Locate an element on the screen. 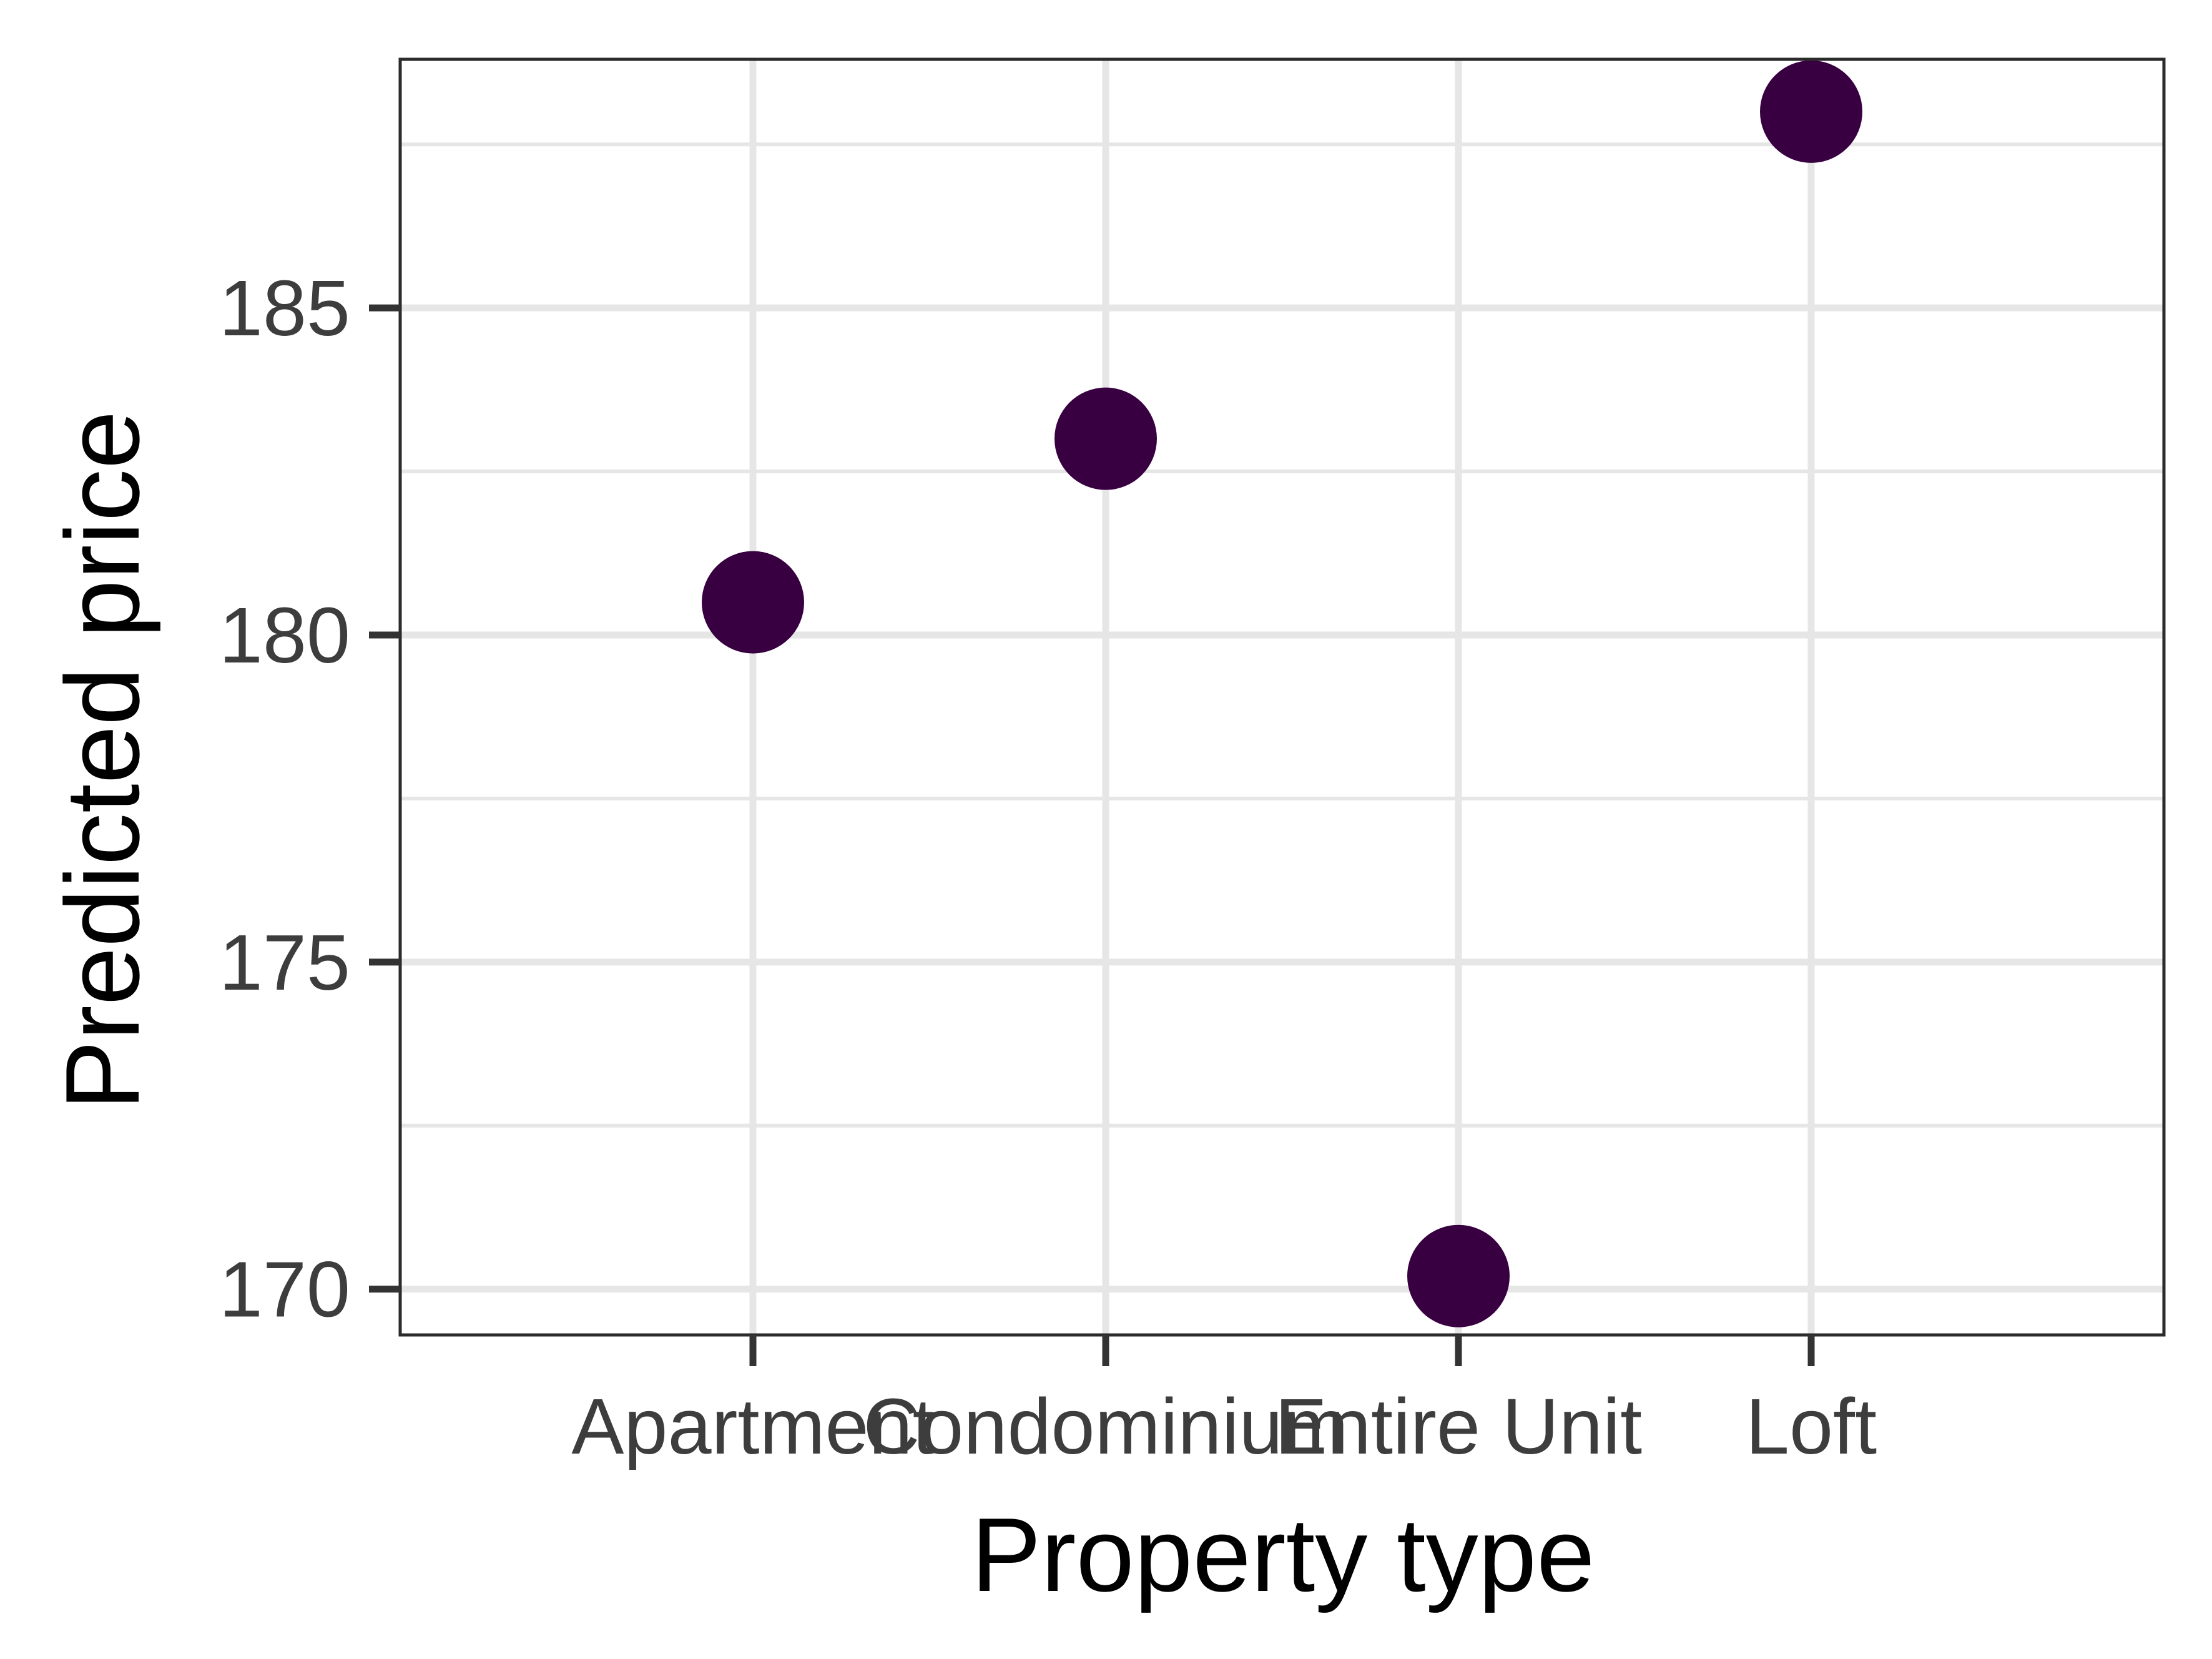 The width and height of the screenshot is (2212, 1659). x-axis-title: Property type is located at coordinates (1283, 1554).